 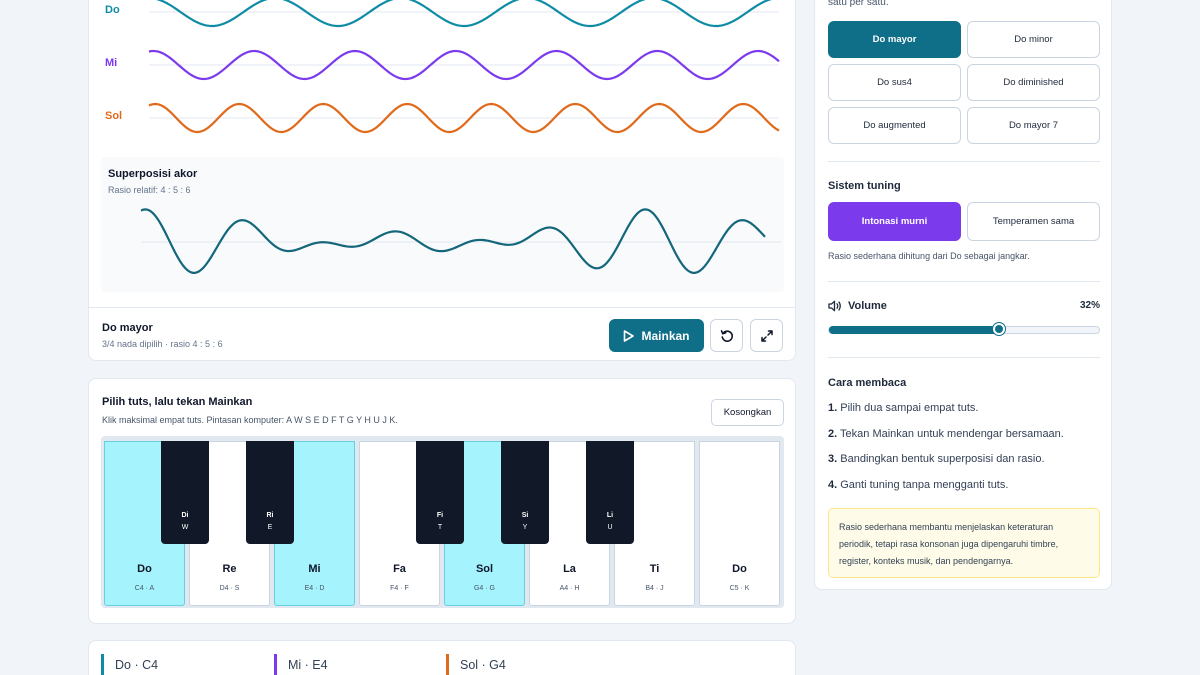 I want to click on key-name: Li, so click(x=610, y=515).